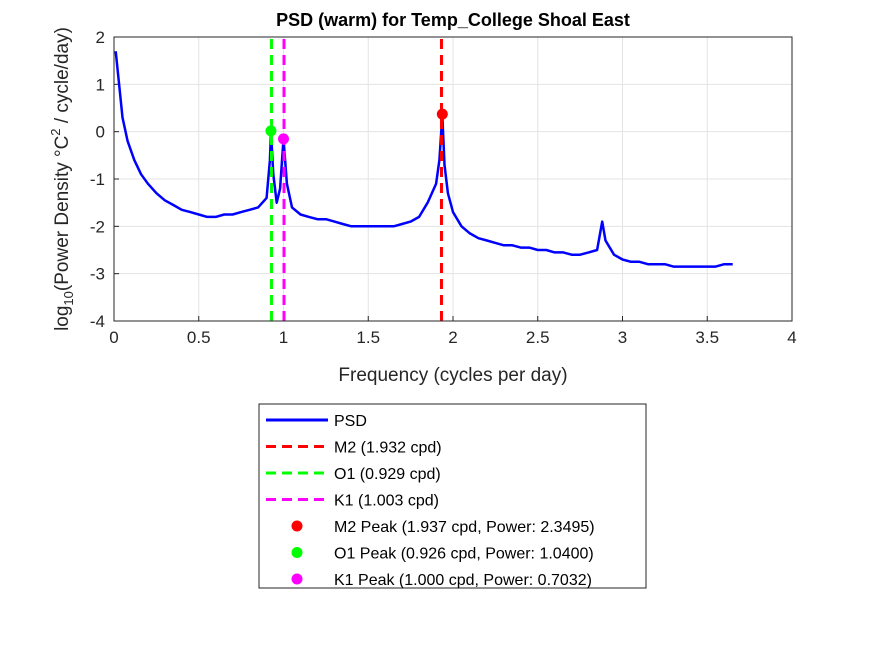 The height and width of the screenshot is (661, 875). Describe the element at coordinates (100, 132) in the screenshot. I see `y-tick-label: 0` at that location.